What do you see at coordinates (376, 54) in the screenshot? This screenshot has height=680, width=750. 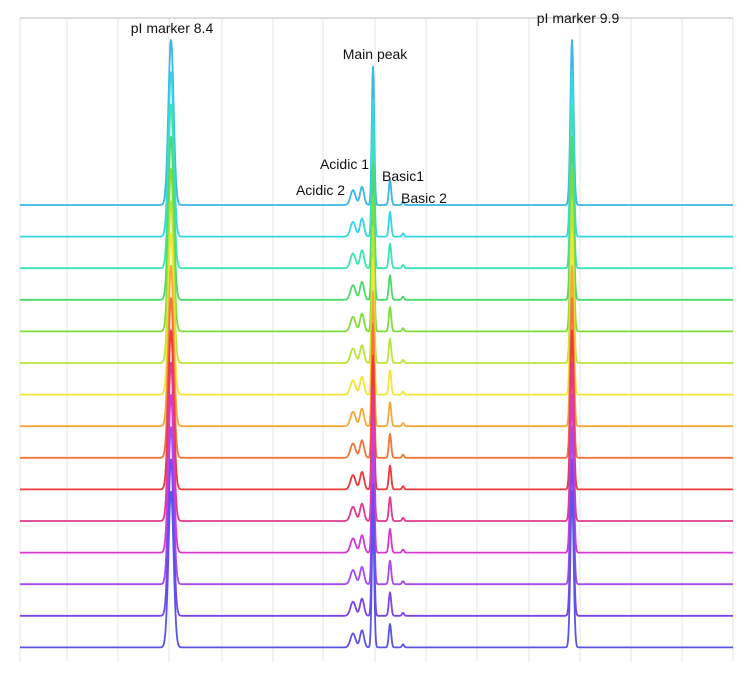 I see `peak-label-main-peak: Main peak` at bounding box center [376, 54].